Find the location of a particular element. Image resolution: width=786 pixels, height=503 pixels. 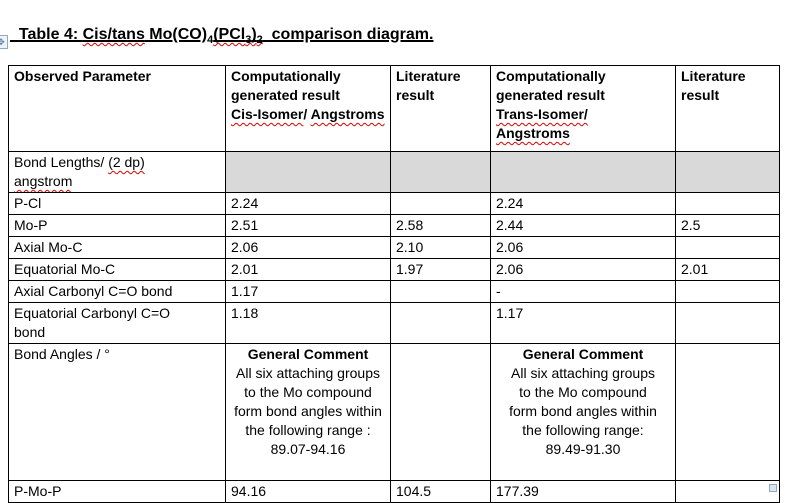

section-misspelled-2dp: (2 dp) is located at coordinates (126, 162).